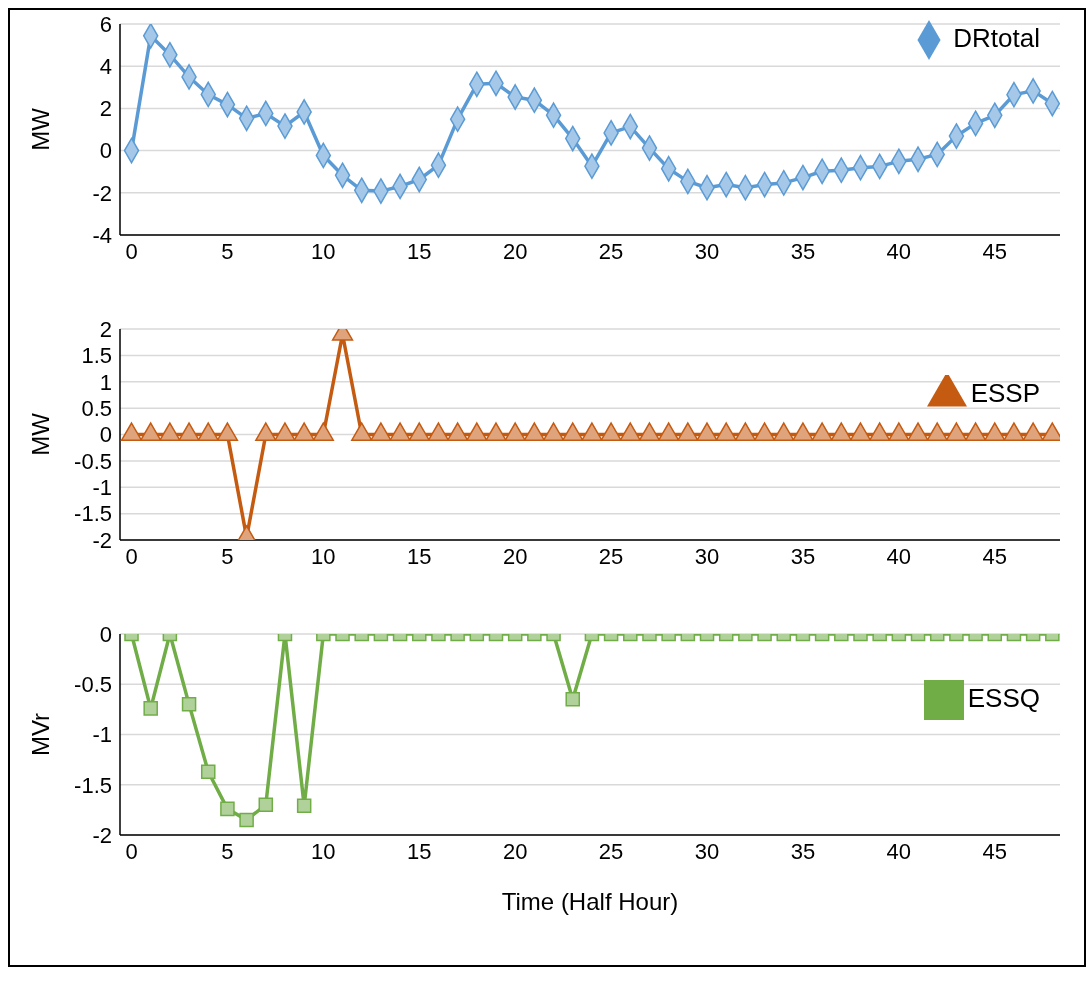 This screenshot has width=1092, height=988. Describe the element at coordinates (105, 24) in the screenshot. I see `y-tick-label: 6` at that location.